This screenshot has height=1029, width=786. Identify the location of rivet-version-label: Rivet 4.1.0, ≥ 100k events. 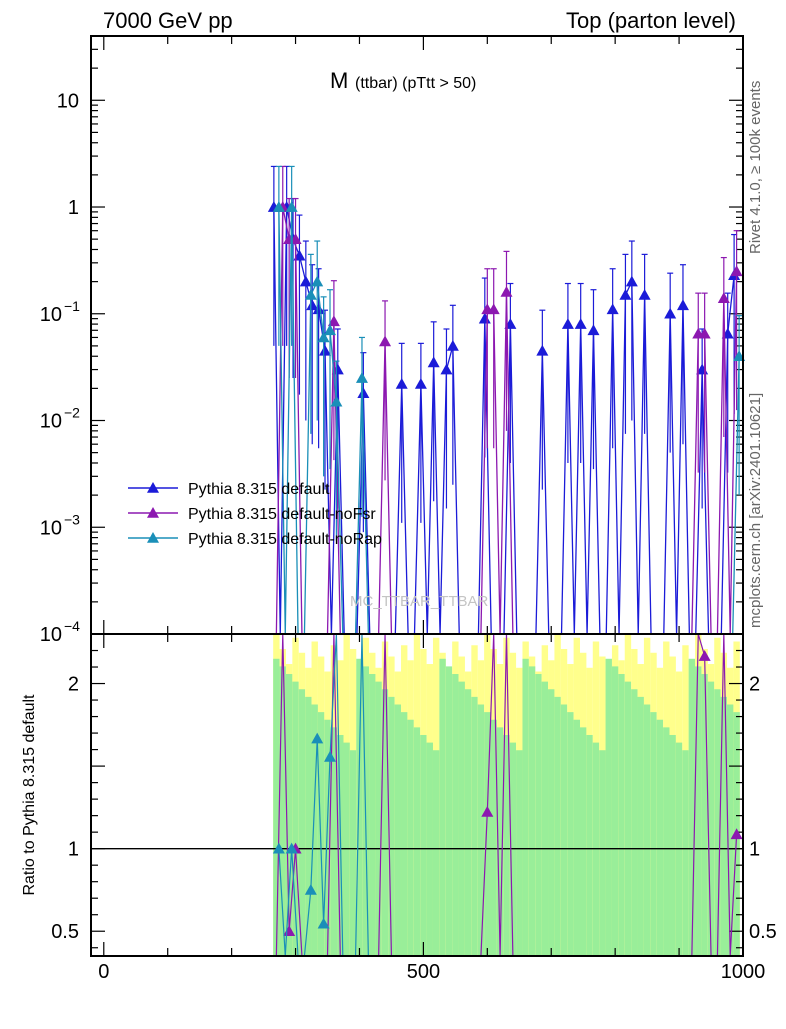
(755, 167).